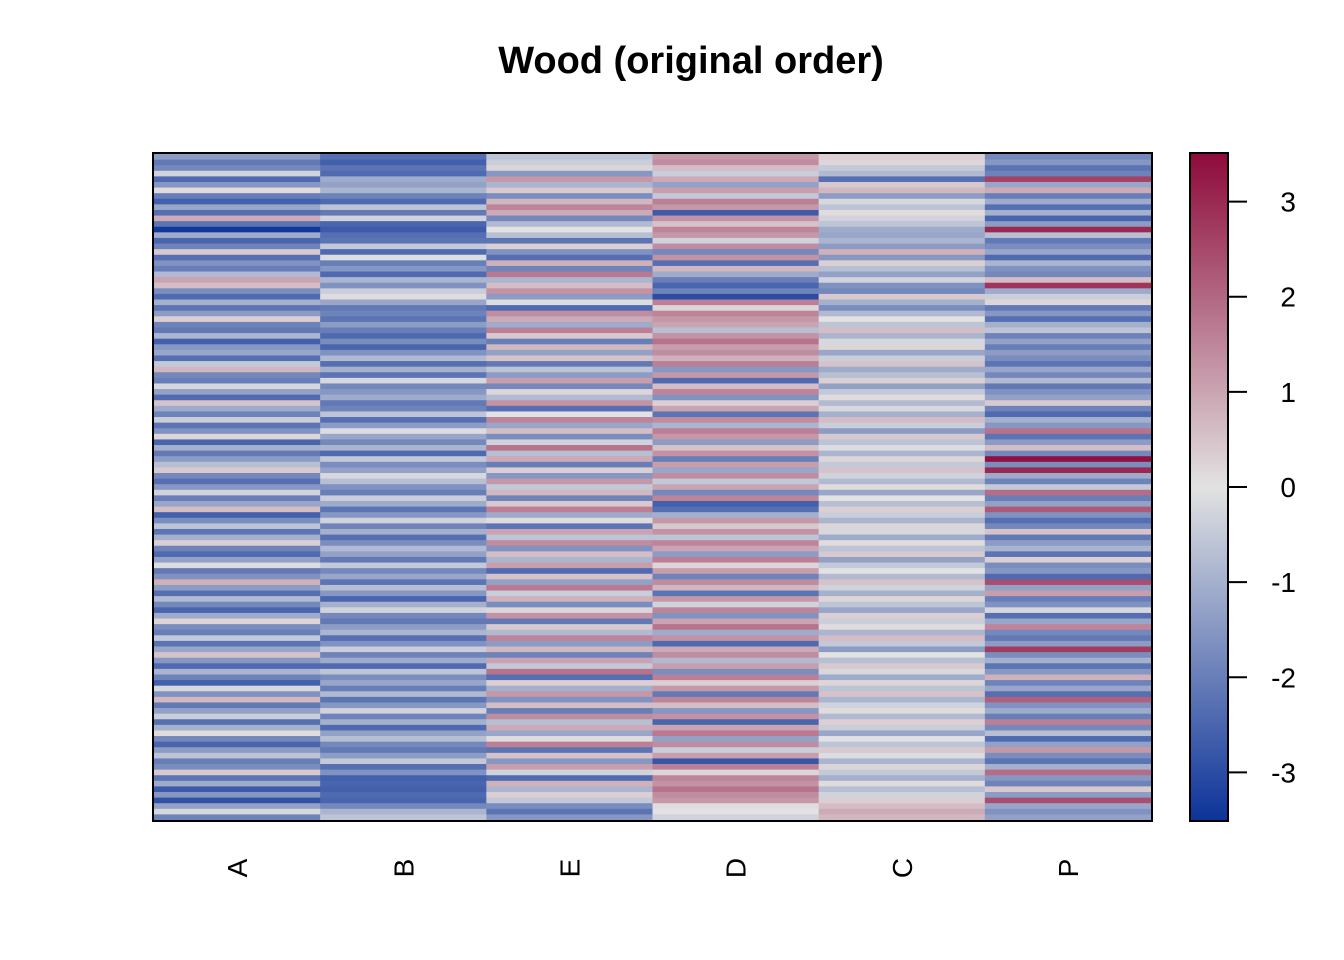  I want to click on chart-title: Wood (original order), so click(691, 61).